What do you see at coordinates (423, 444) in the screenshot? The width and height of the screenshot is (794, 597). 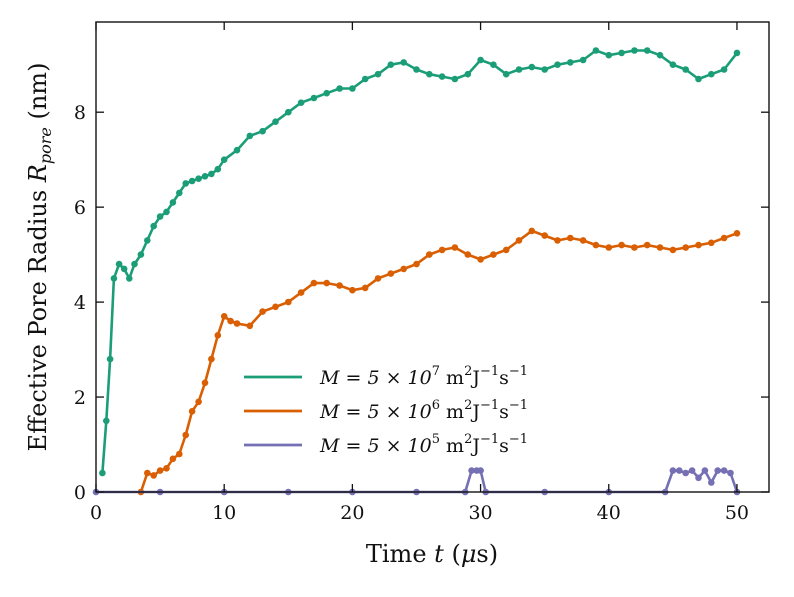 I see `legend-label: M = 5 × 105 m2J−1s−1` at bounding box center [423, 444].